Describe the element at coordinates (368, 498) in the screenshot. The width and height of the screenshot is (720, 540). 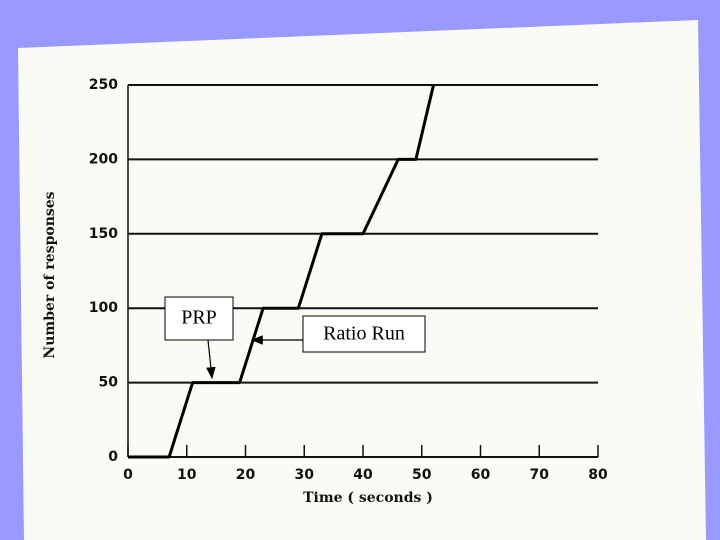
I see `x-axis-title: Time ( seconds )` at that location.